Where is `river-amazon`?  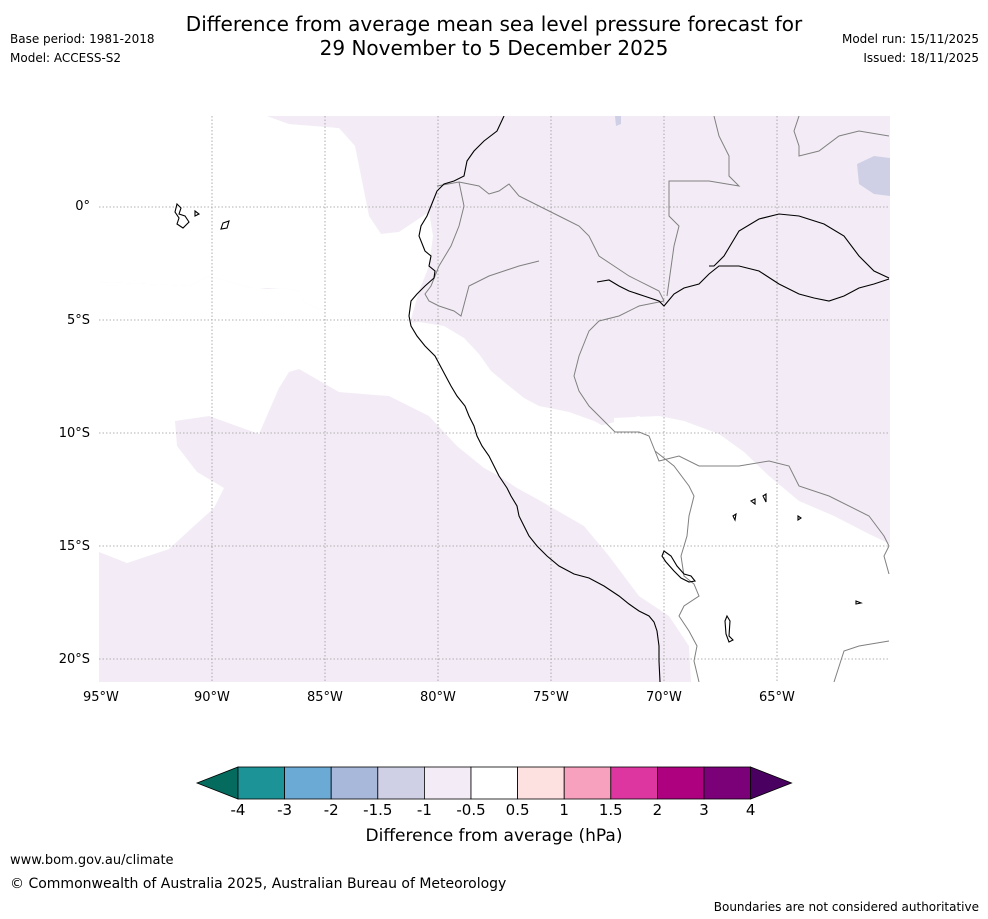
river-amazon is located at coordinates (743, 286).